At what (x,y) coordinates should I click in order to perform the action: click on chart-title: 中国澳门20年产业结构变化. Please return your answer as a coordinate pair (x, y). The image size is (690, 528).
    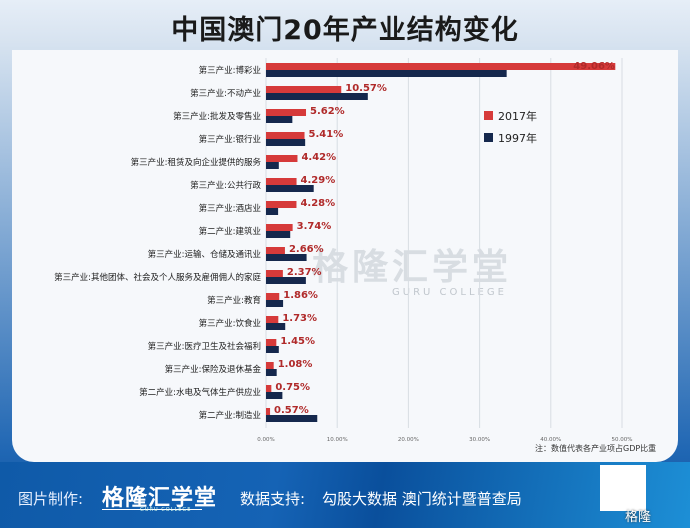
    Looking at the image, I should click on (345, 30).